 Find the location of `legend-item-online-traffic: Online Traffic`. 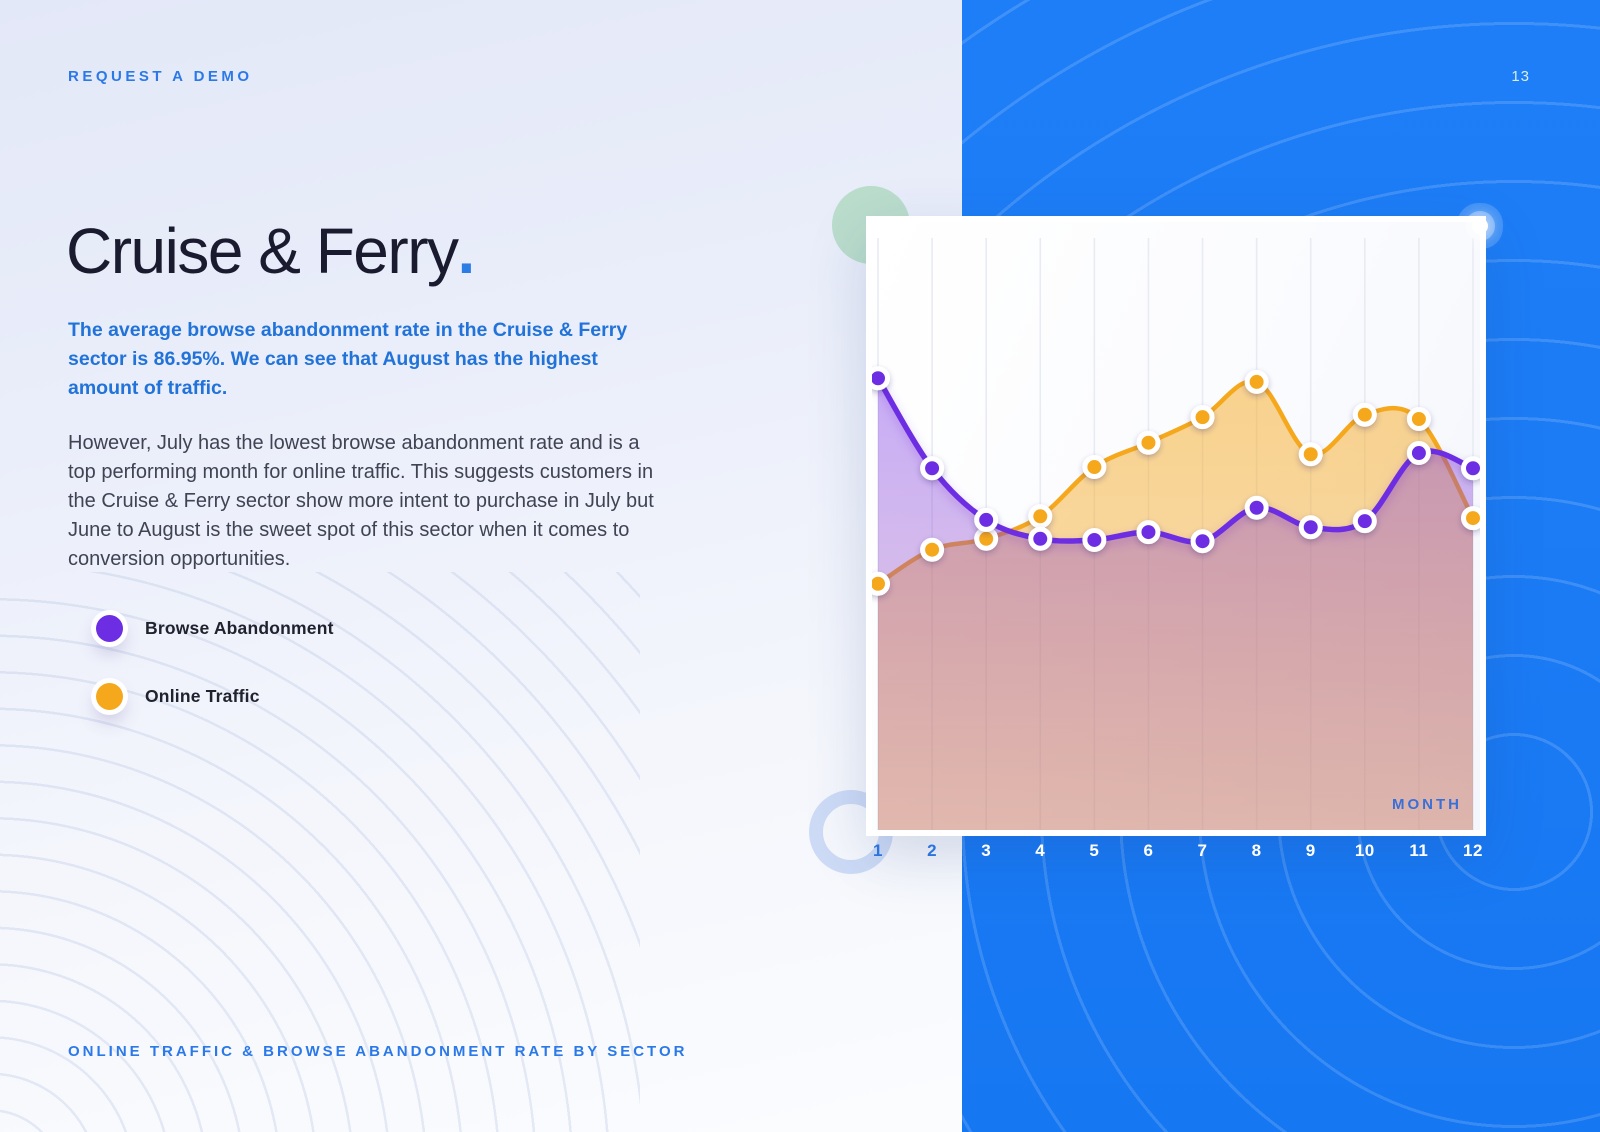

legend-item-online-traffic: Online Traffic is located at coordinates (215, 696).